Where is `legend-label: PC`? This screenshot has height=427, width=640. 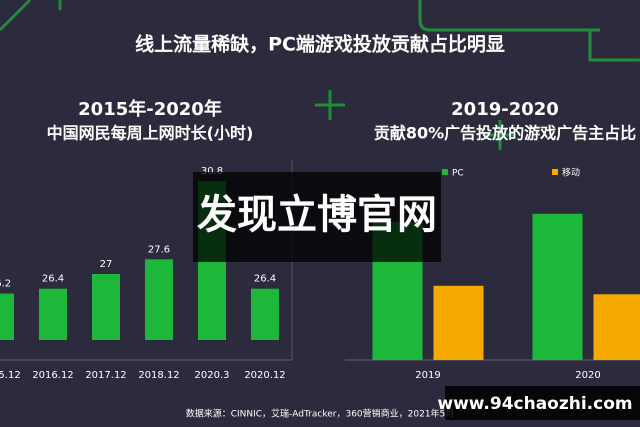 legend-label: PC is located at coordinates (458, 174).